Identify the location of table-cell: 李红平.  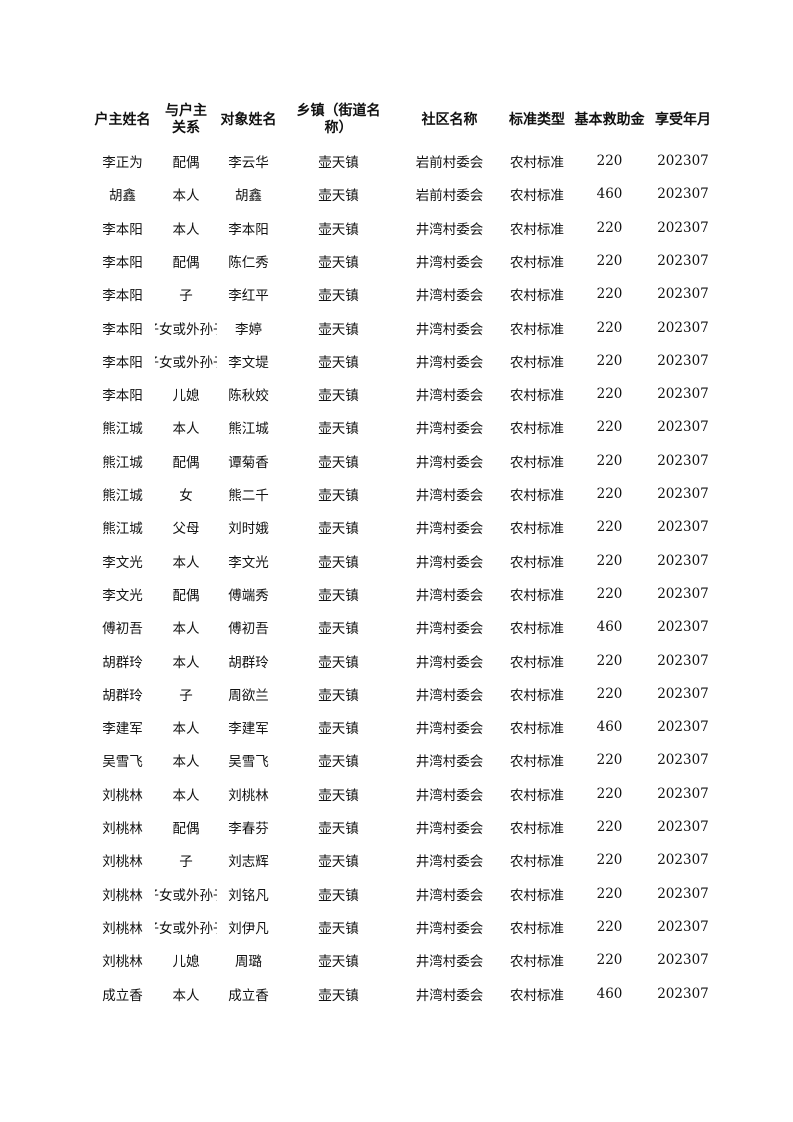
(248, 294).